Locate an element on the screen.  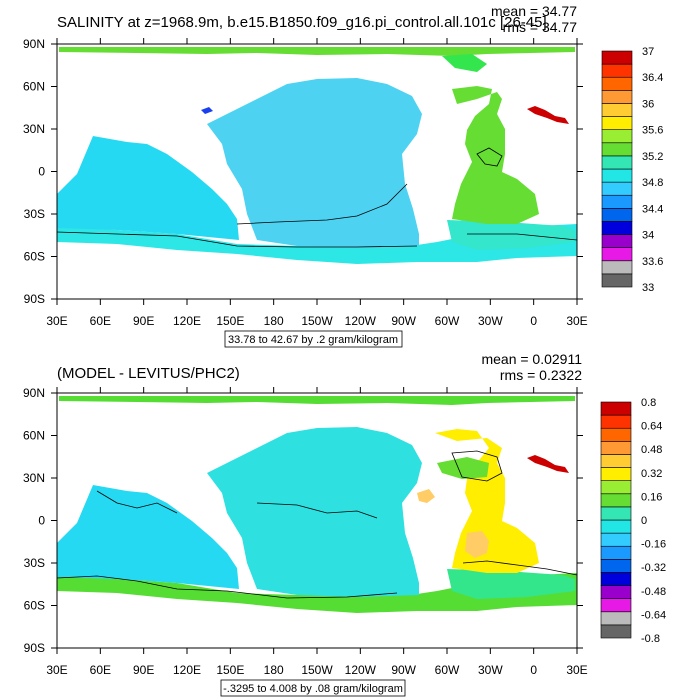
colorbar-label: 34.4 is located at coordinates (652, 209).